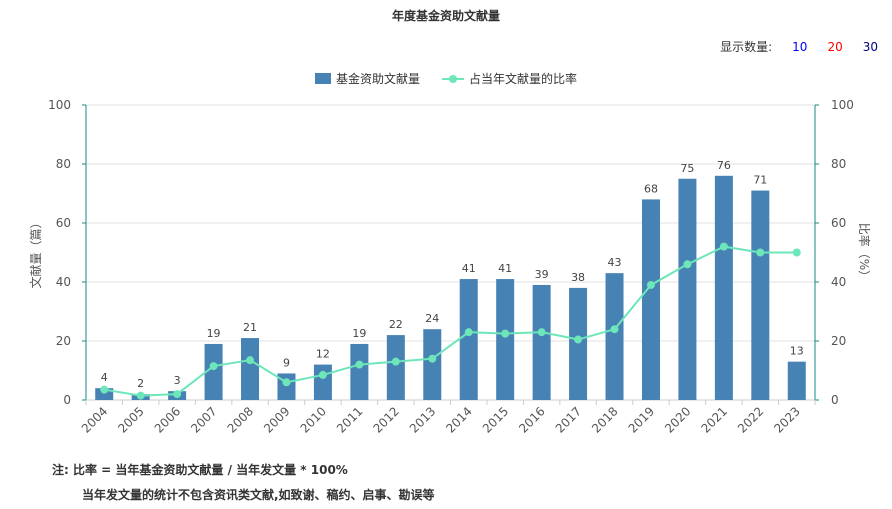 The width and height of the screenshot is (892, 509). Describe the element at coordinates (63, 282) in the screenshot. I see `y-tick-label: 40` at that location.